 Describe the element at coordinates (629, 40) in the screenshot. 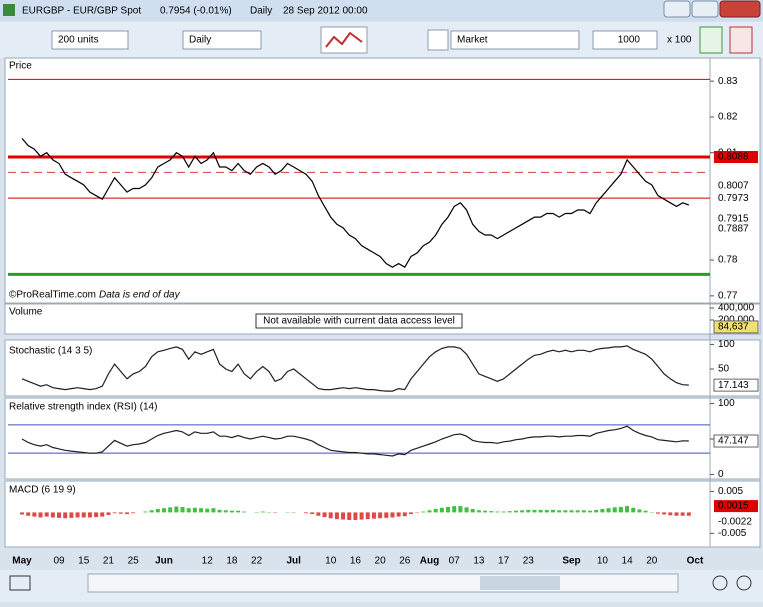

I see `amount: 1000` at that location.